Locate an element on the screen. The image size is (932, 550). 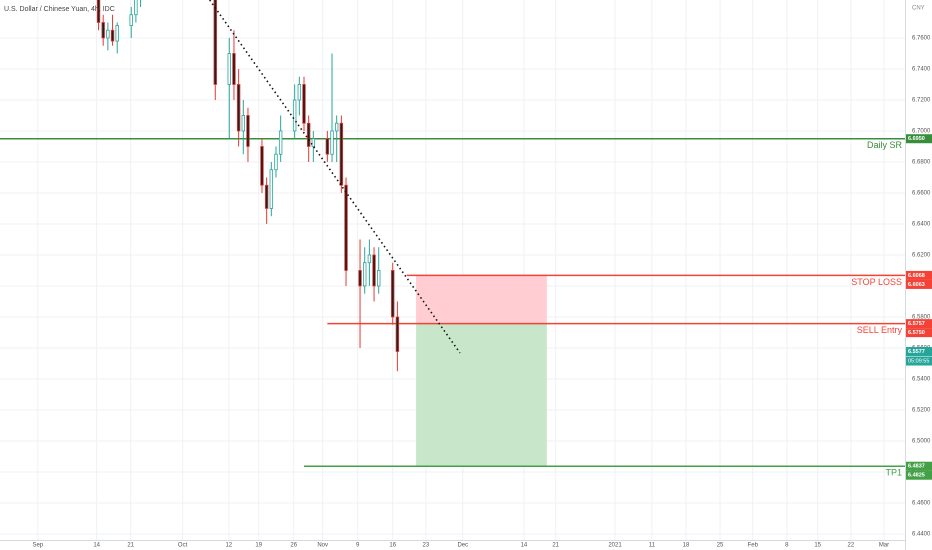
y-tick-label: 6.5200 is located at coordinates (921, 411).